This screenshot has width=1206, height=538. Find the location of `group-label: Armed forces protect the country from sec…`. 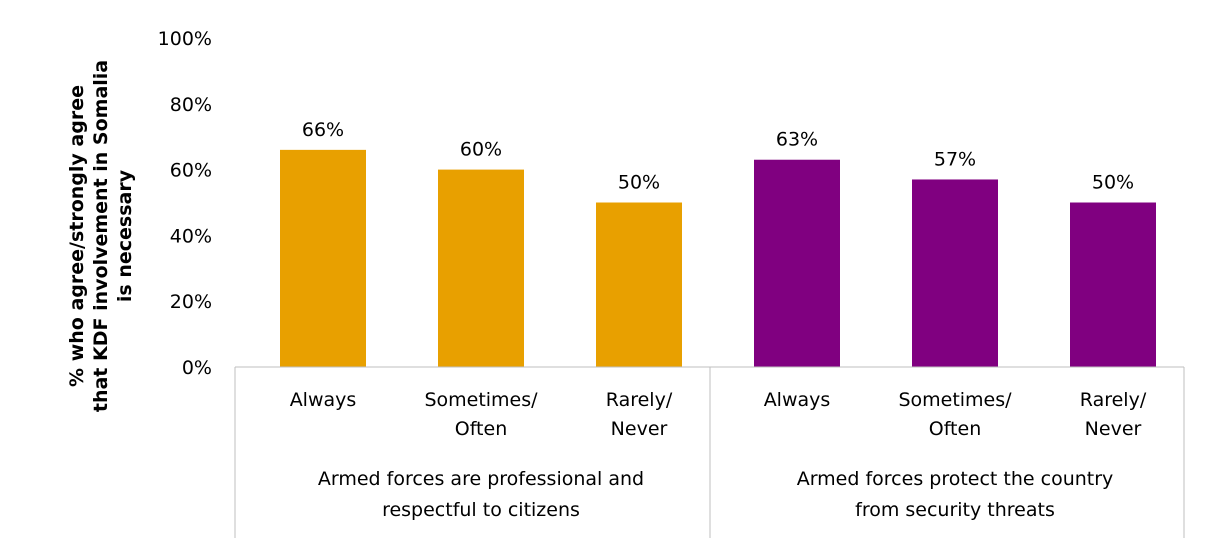

group-label: Armed forces protect the country from sec… is located at coordinates (955, 494).